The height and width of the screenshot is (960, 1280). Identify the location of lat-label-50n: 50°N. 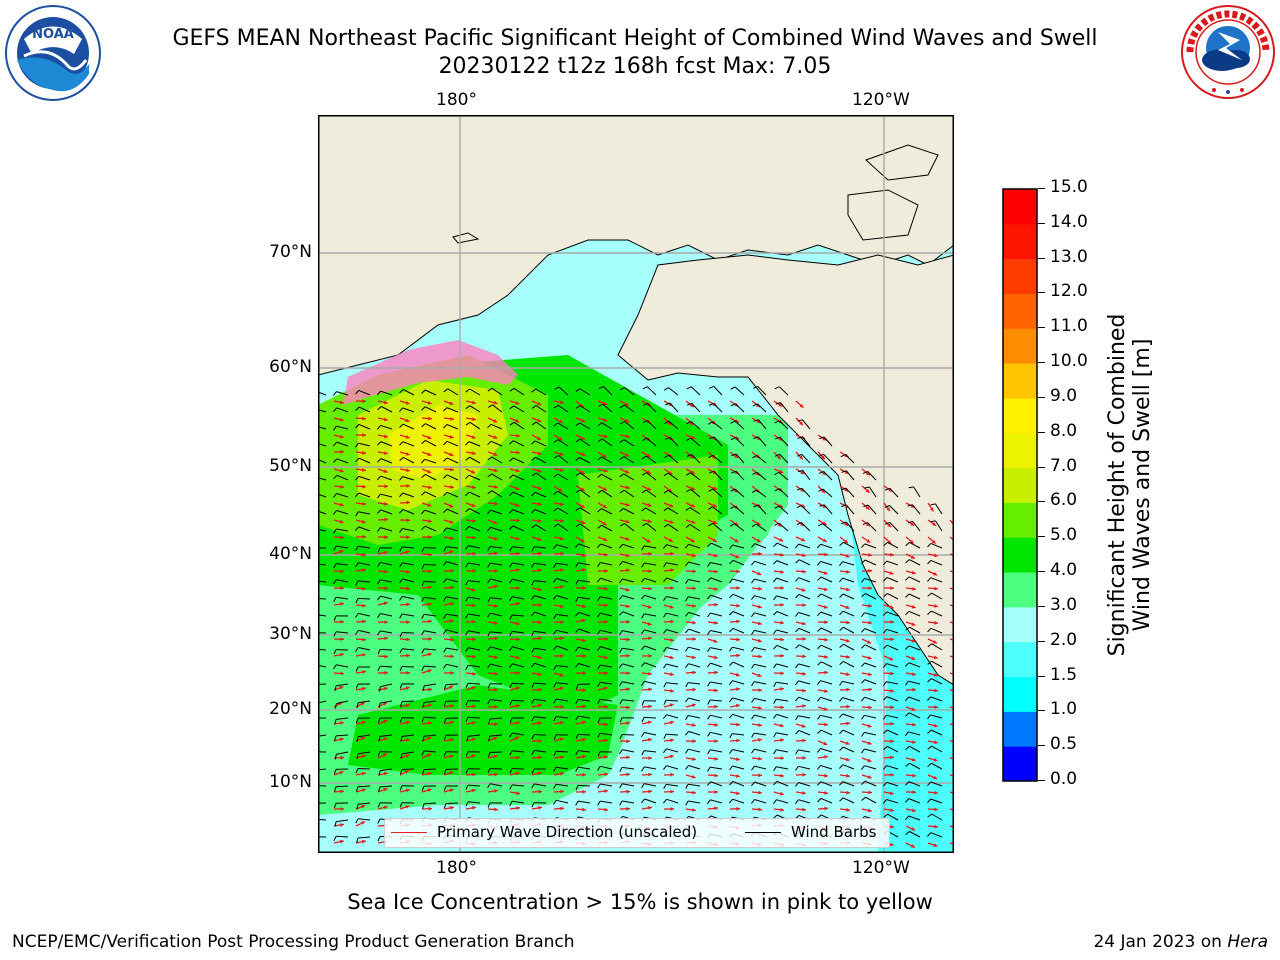
(290, 466).